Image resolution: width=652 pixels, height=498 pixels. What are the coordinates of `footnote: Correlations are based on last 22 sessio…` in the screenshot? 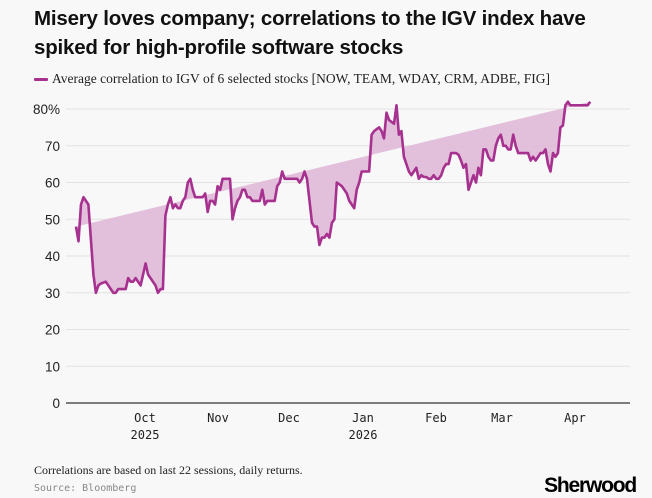 It's located at (168, 470).